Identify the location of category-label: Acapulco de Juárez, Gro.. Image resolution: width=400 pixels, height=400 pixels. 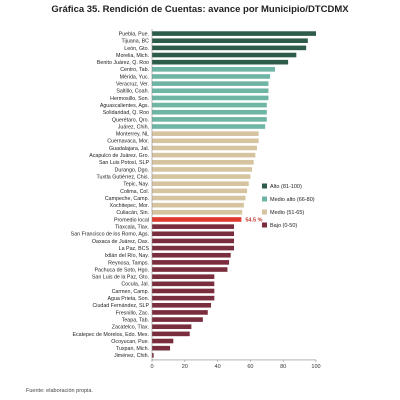
(119, 156).